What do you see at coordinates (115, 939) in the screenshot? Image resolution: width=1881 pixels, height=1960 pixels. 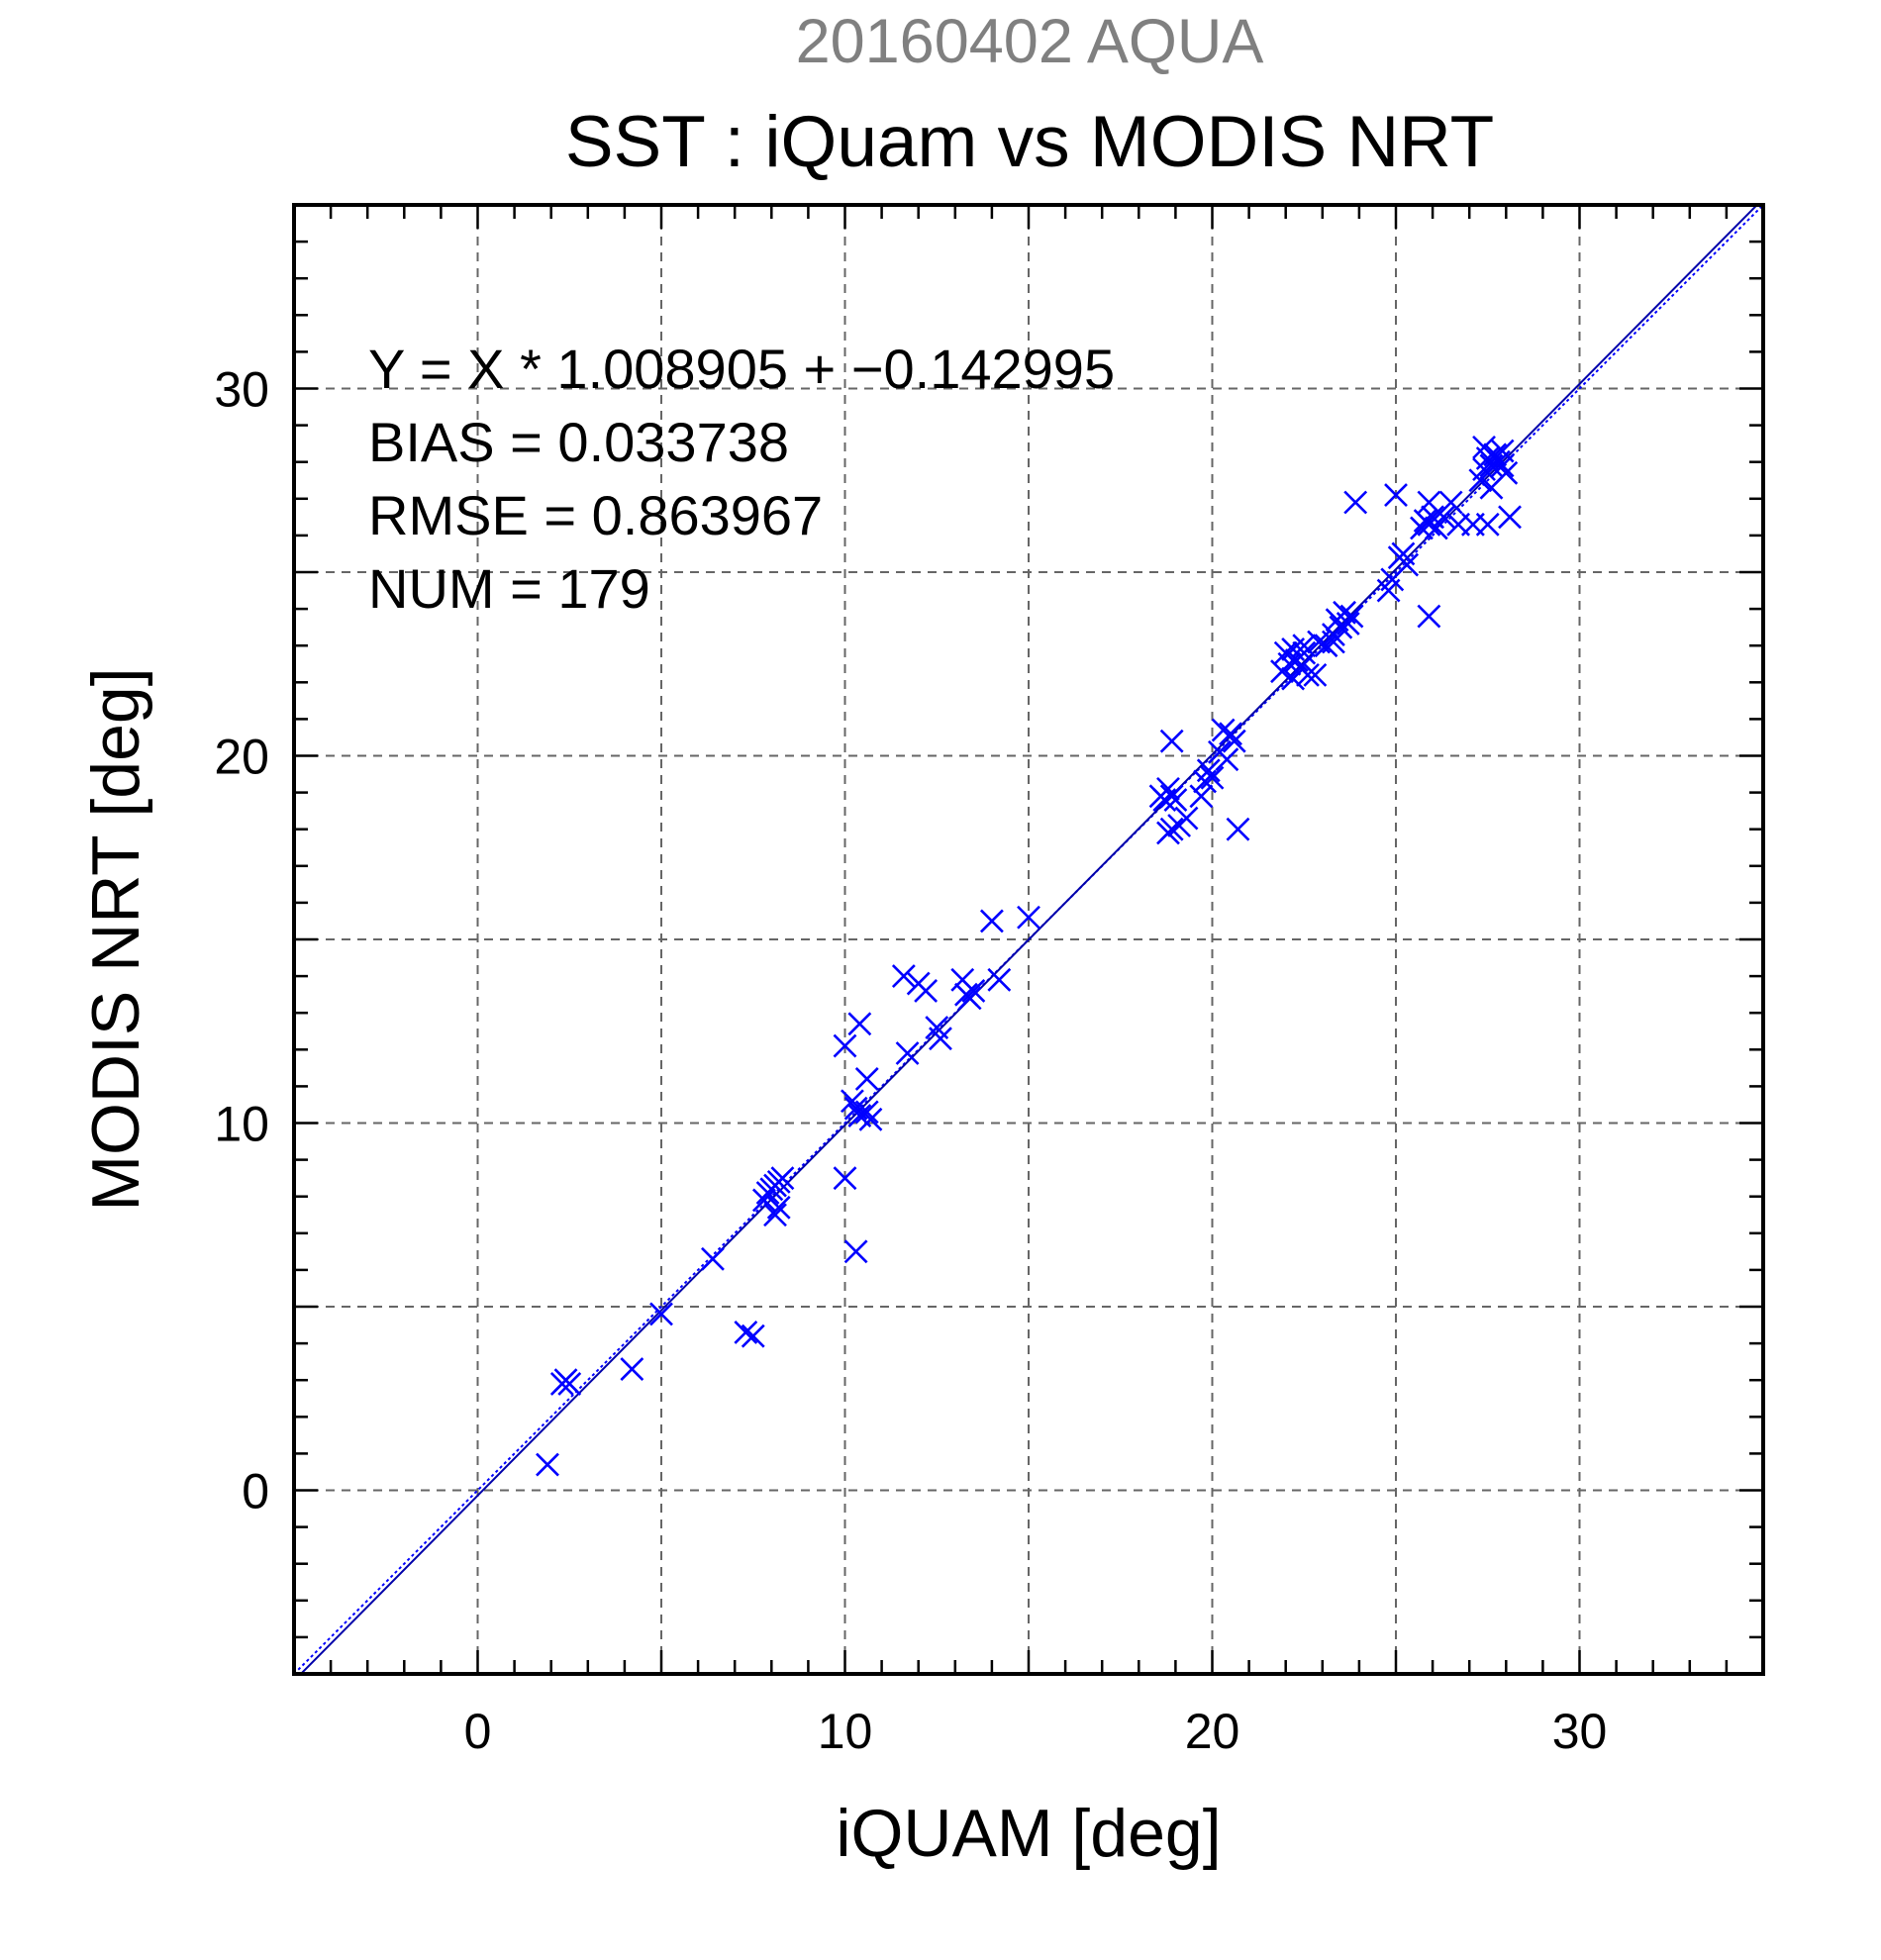 I see `y-axis-title: MODIS NRT [deg]` at bounding box center [115, 939].